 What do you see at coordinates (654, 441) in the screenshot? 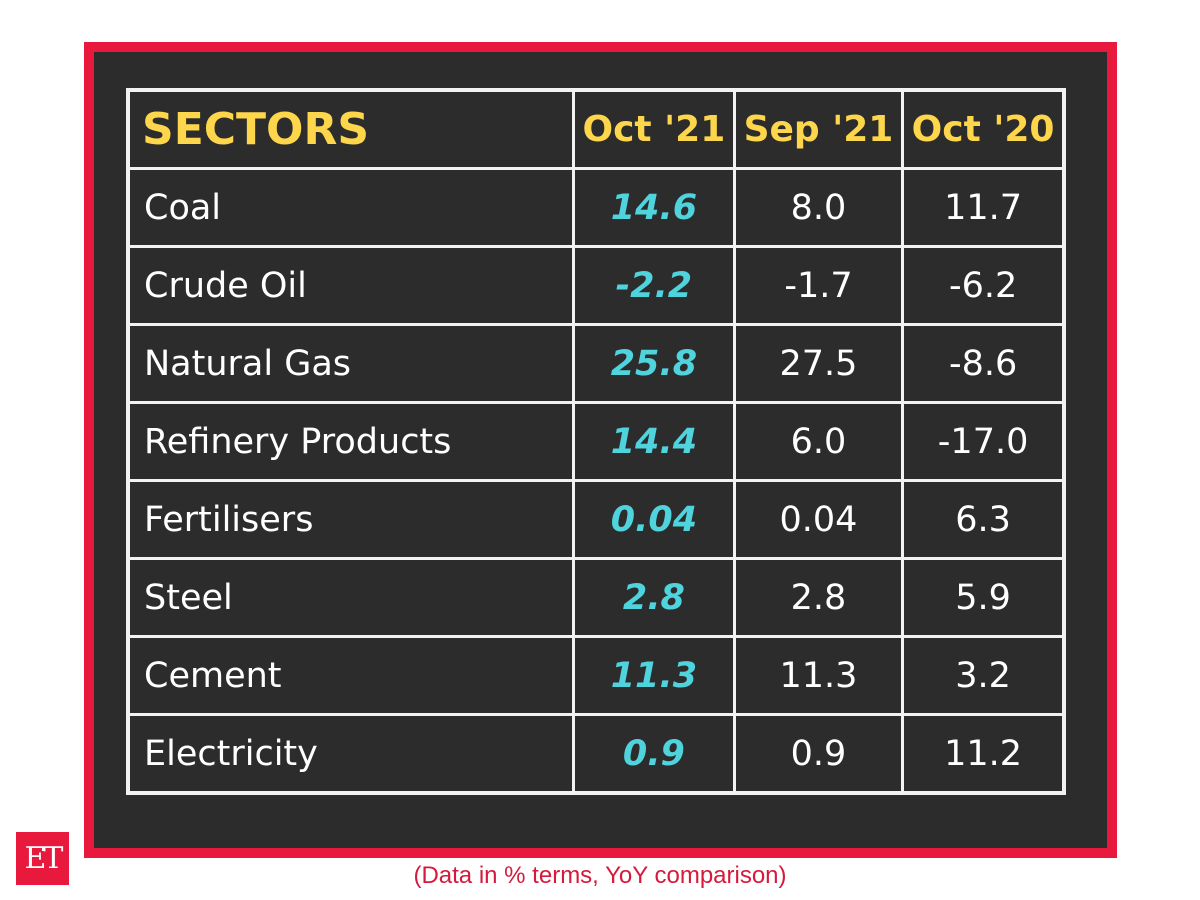
I see `value-cell: 14.4` at bounding box center [654, 441].